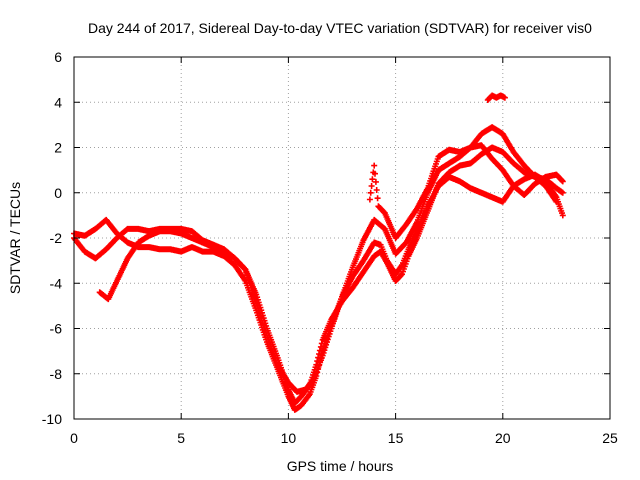 Image resolution: width=640 pixels, height=480 pixels. I want to click on y-tick-label: -6, so click(56, 329).